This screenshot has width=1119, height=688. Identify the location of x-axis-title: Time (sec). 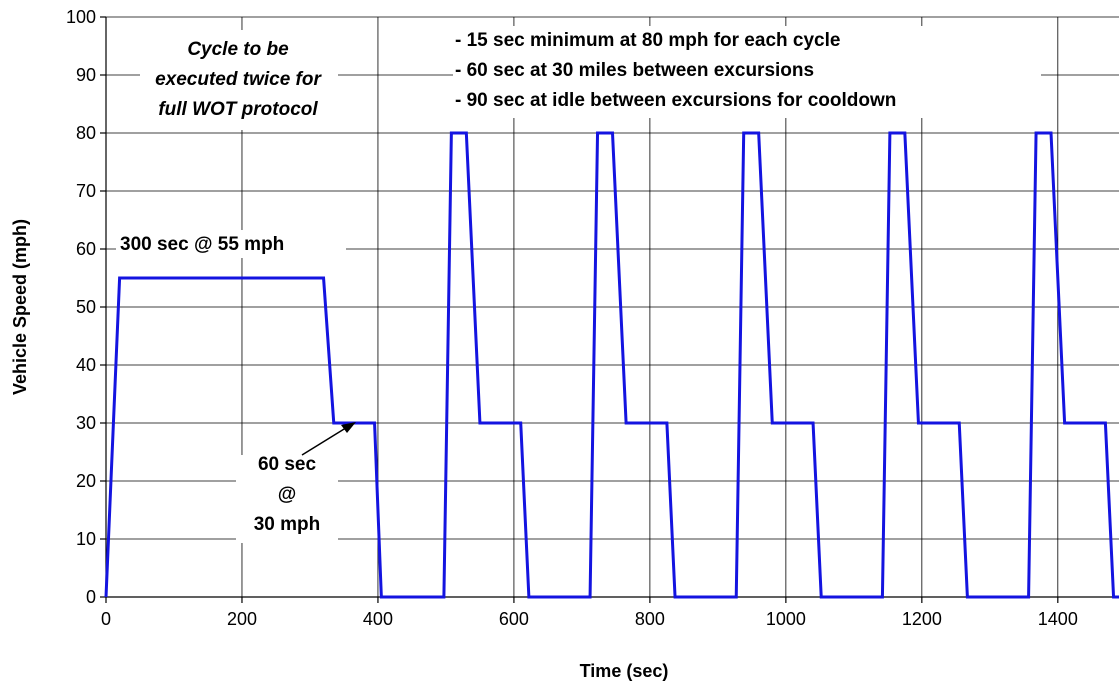
(624, 671).